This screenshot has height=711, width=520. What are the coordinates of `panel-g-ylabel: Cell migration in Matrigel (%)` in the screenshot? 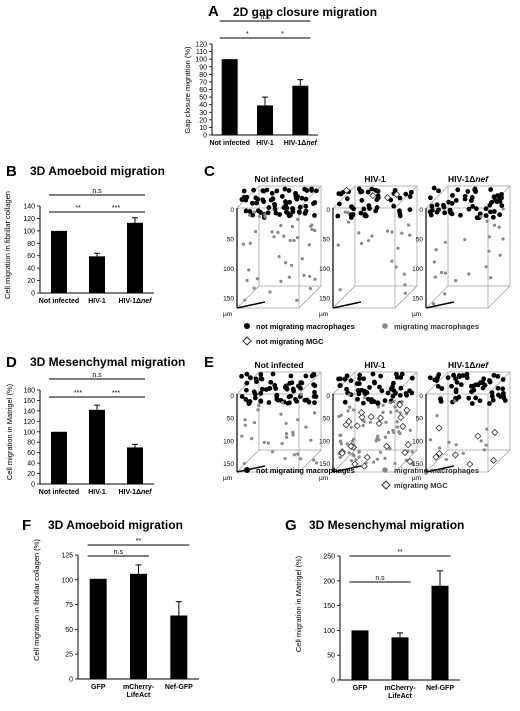 It's located at (298, 603).